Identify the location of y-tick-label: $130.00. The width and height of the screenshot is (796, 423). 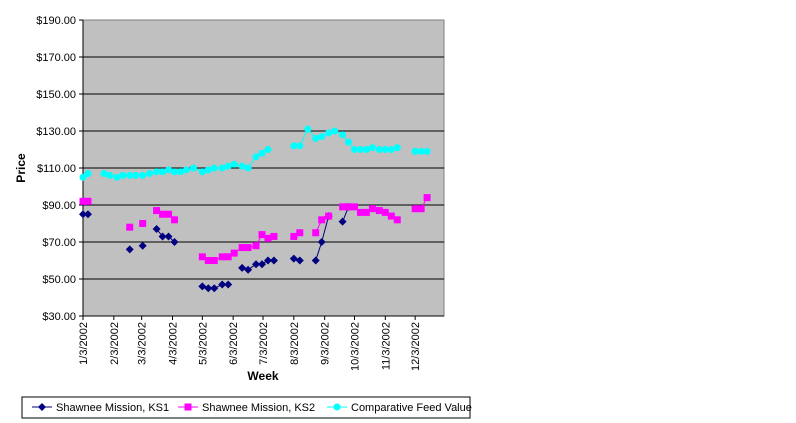
(56, 132).